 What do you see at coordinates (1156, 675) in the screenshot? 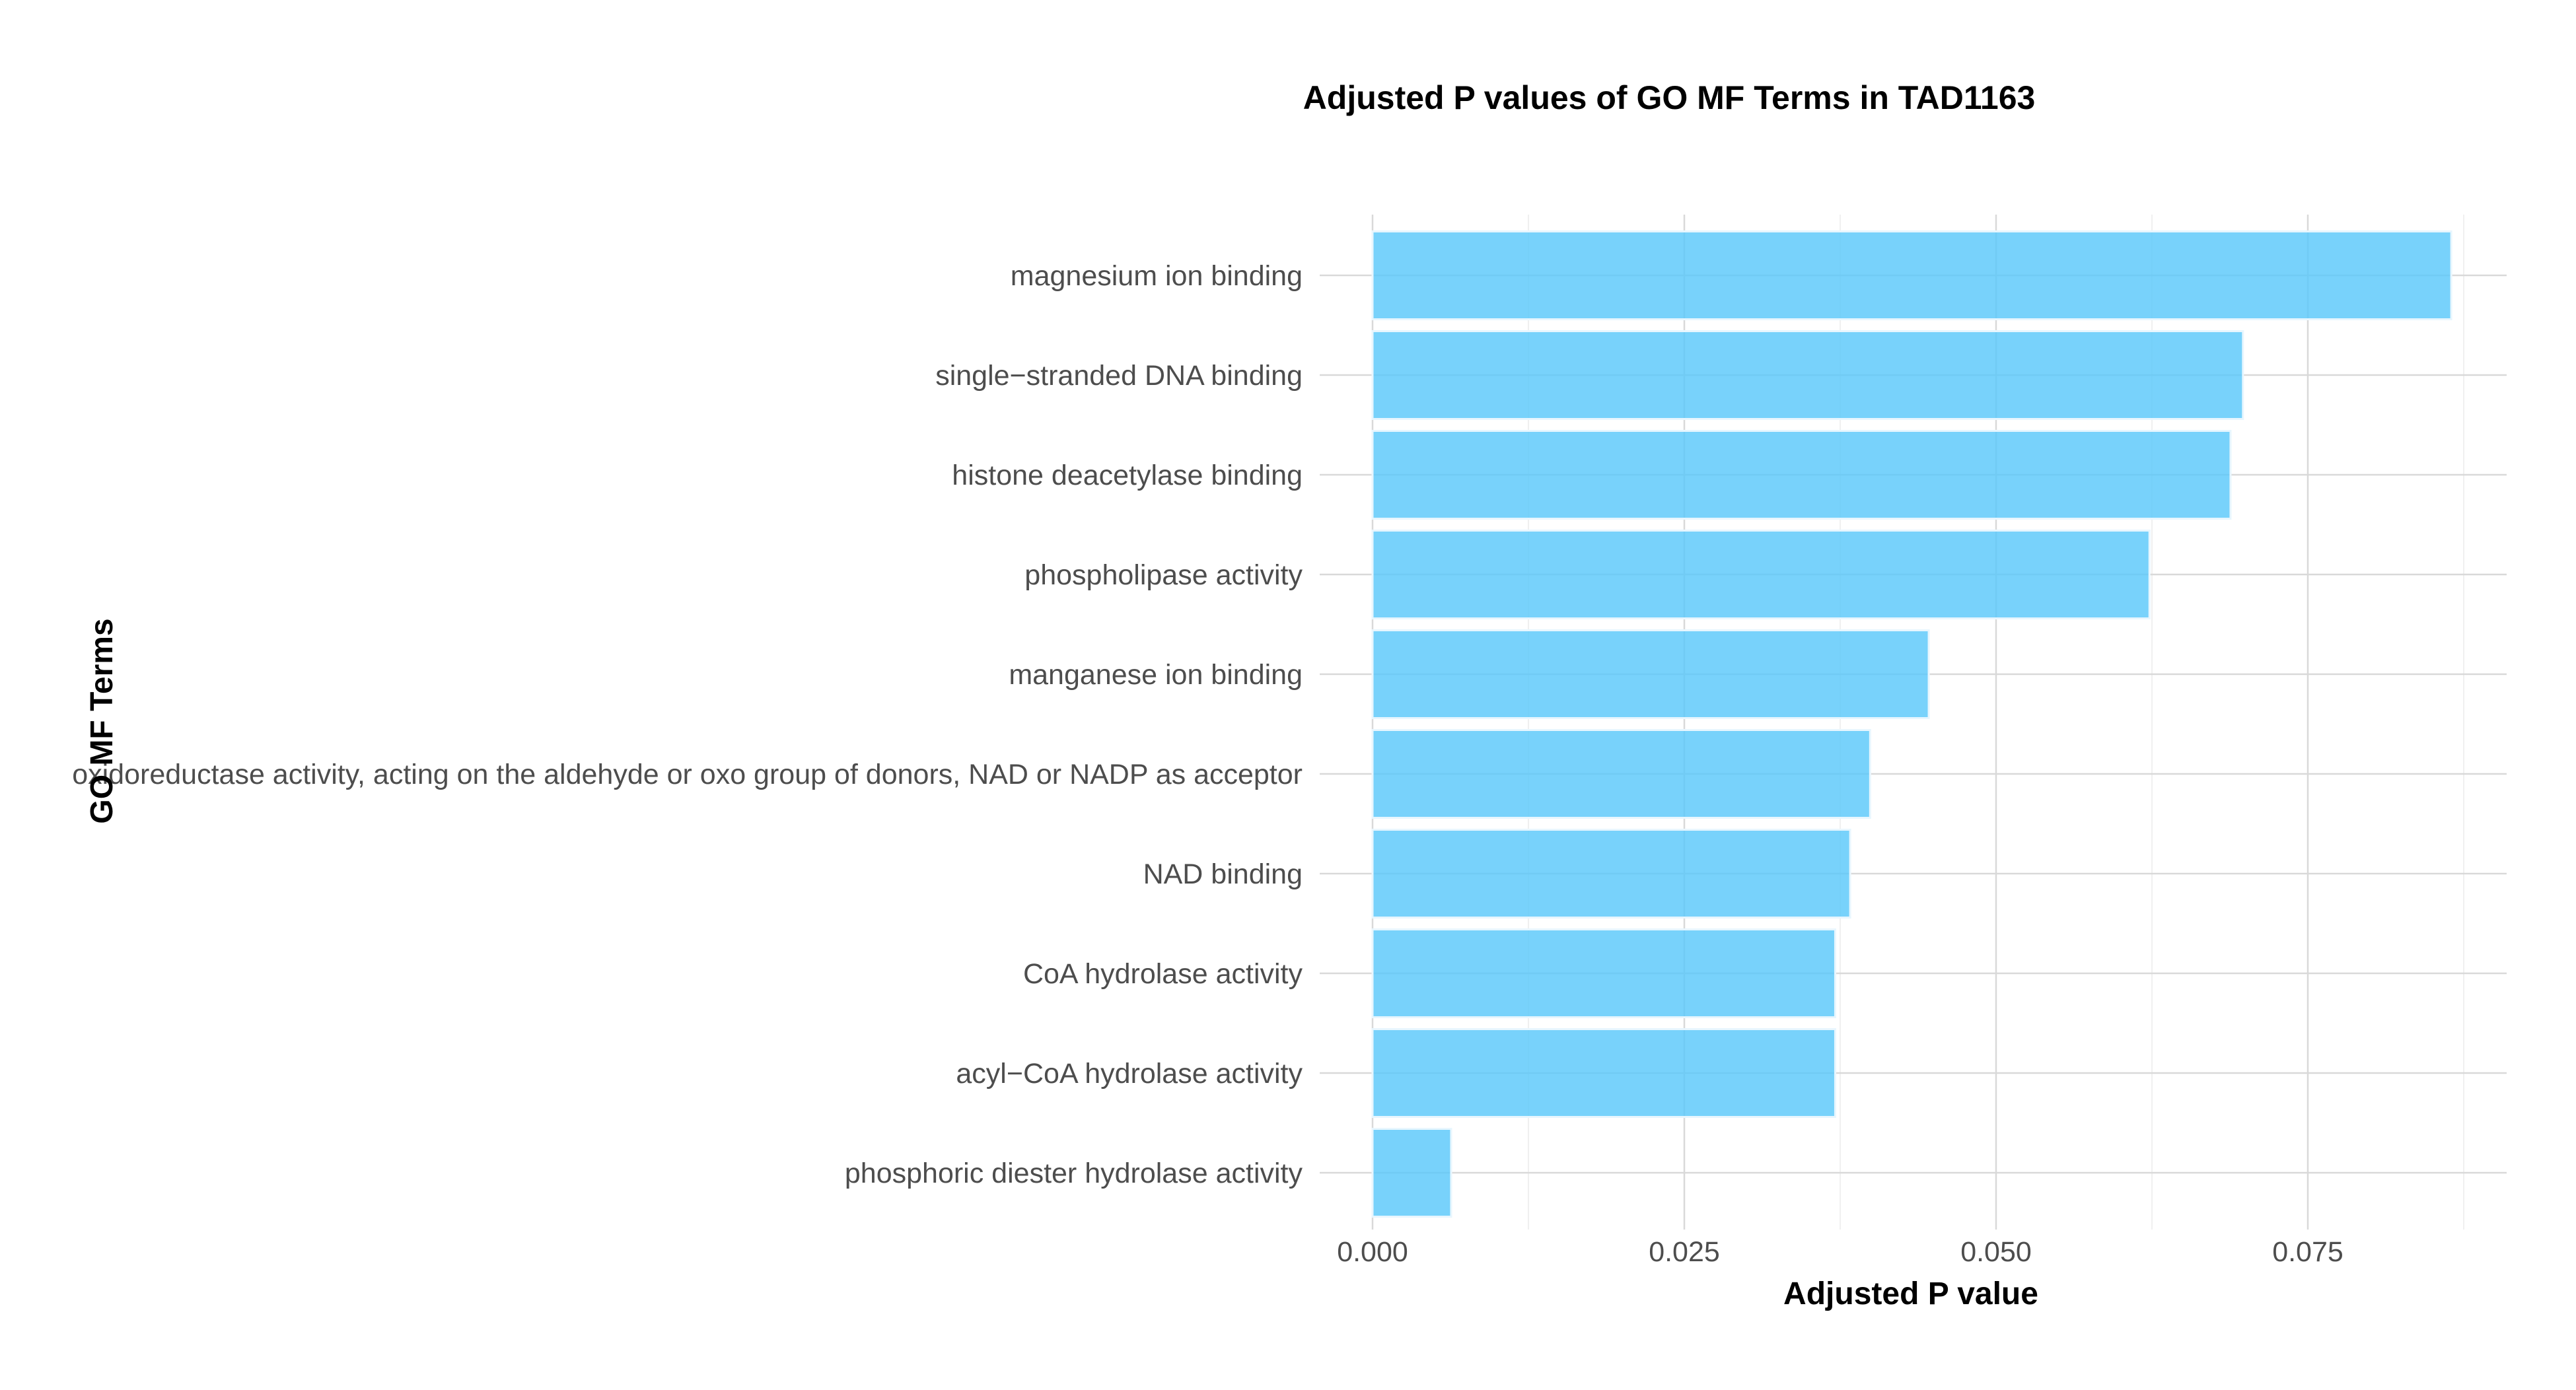
I see `y-tick-label: manganese ion binding` at bounding box center [1156, 675].